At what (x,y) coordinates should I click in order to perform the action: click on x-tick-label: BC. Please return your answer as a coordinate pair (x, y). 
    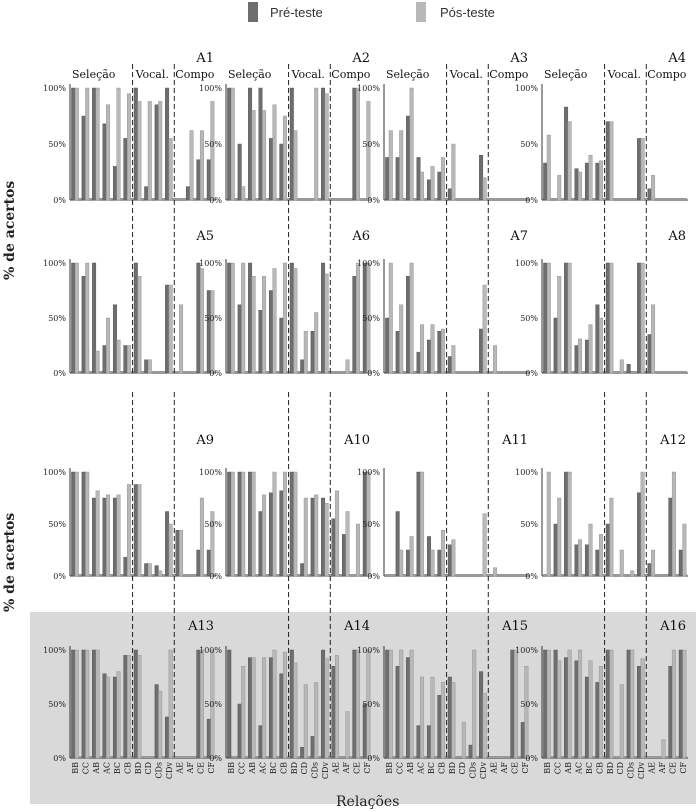
    Looking at the image, I should click on (117, 768).